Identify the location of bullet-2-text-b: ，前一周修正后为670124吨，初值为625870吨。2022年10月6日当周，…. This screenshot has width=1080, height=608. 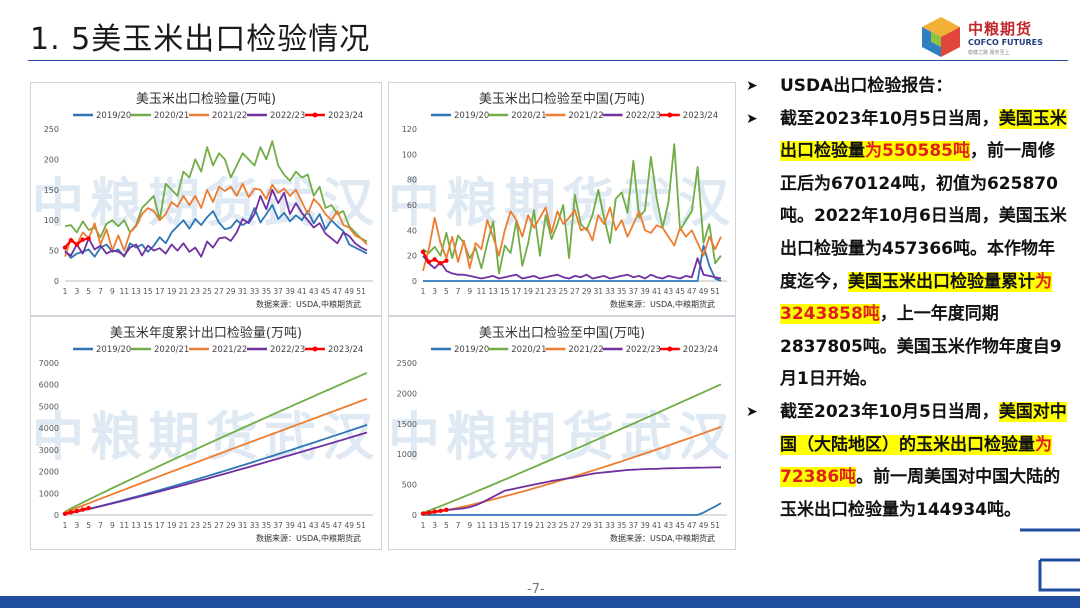
(923, 216).